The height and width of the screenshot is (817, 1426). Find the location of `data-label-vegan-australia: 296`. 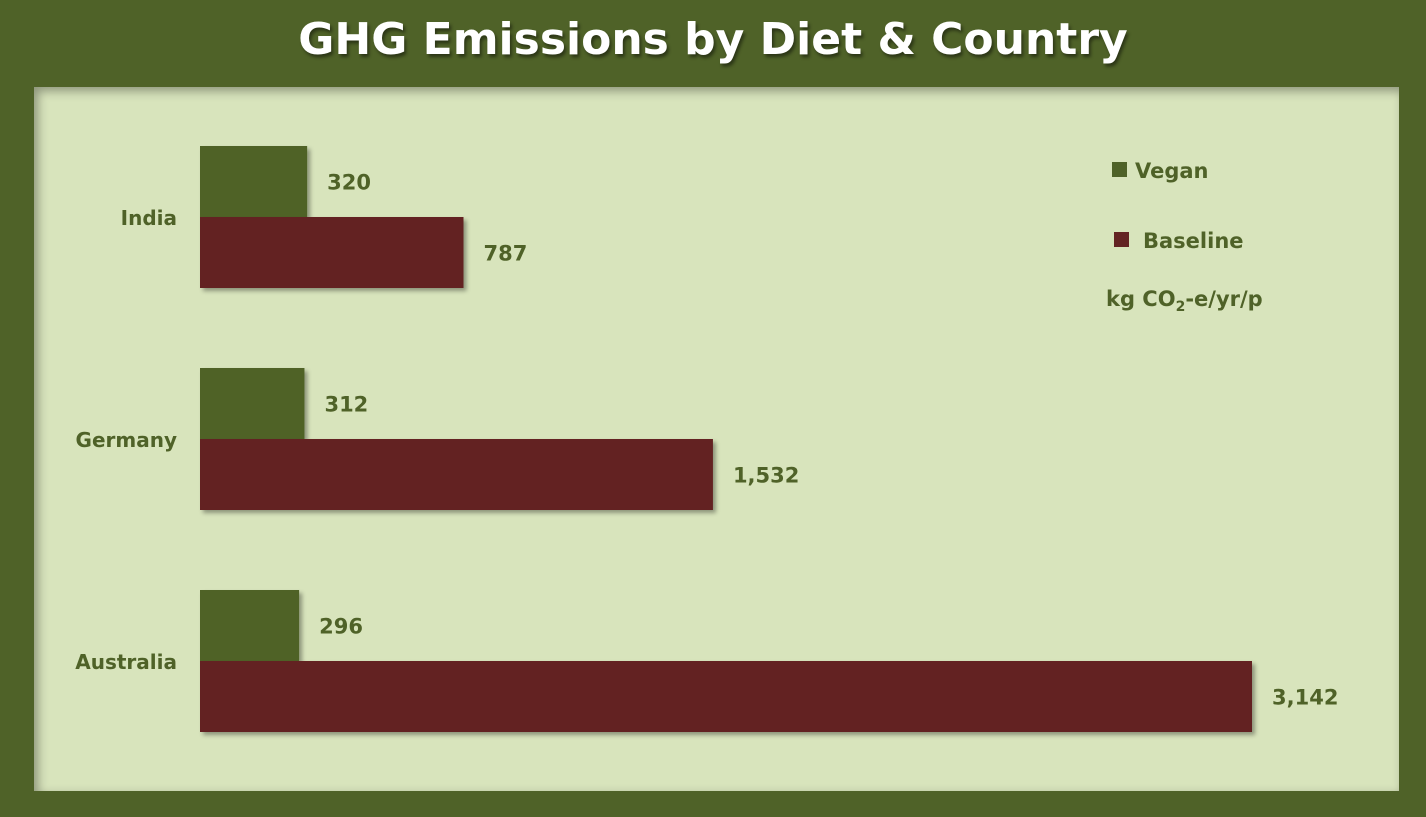

data-label-vegan-australia: 296 is located at coordinates (341, 627).